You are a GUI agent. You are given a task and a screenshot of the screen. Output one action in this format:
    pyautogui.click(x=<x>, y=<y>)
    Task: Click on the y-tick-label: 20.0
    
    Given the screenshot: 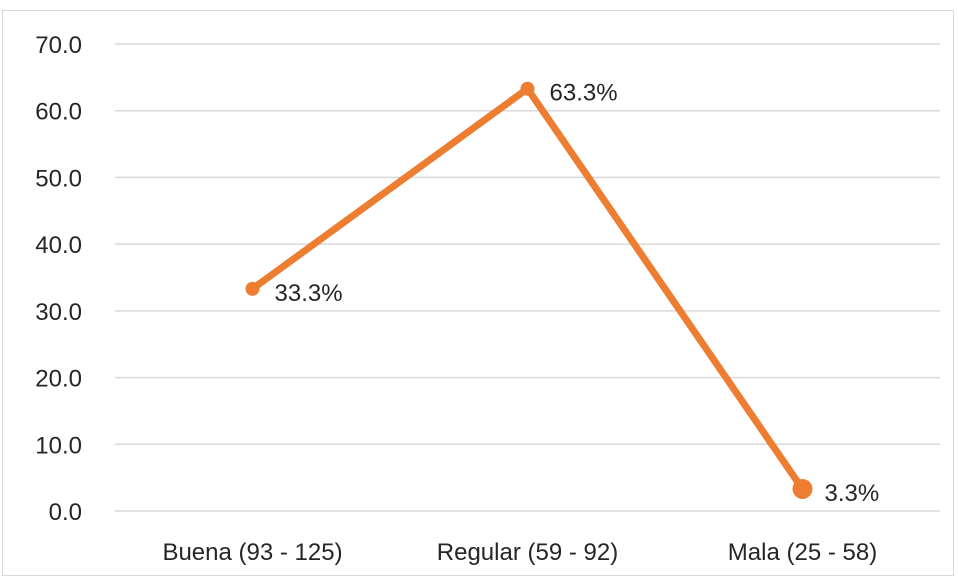 What is the action you would take?
    pyautogui.click(x=58, y=379)
    